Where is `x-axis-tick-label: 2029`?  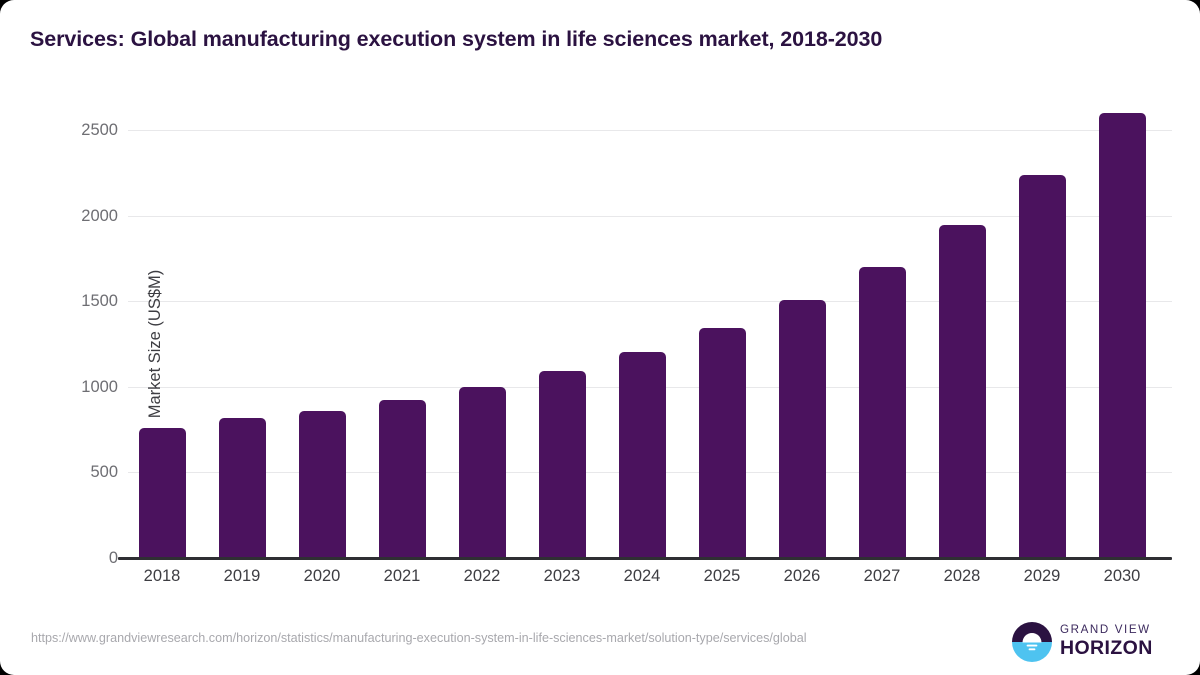
x-axis-tick-label: 2029 is located at coordinates (1042, 576).